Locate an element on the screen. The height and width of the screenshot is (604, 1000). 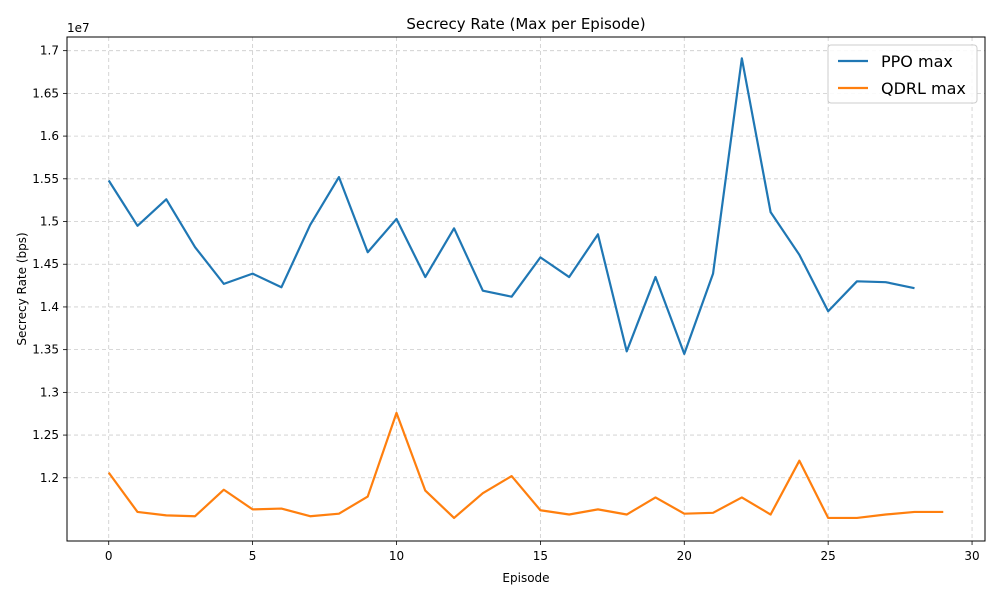
y-tick-label: 1.2 is located at coordinates (49, 478).